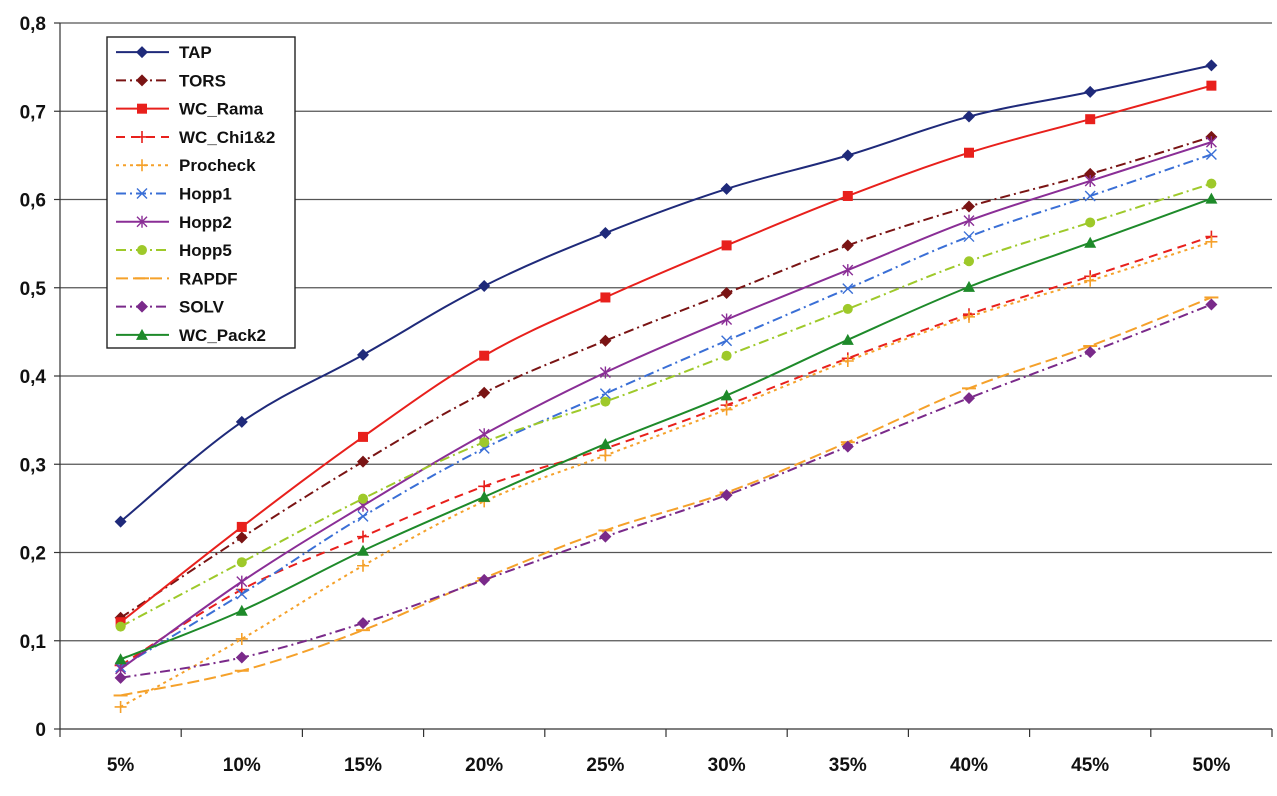 The image size is (1277, 796). What do you see at coordinates (969, 765) in the screenshot?
I see `x-tick-label: 40%` at bounding box center [969, 765].